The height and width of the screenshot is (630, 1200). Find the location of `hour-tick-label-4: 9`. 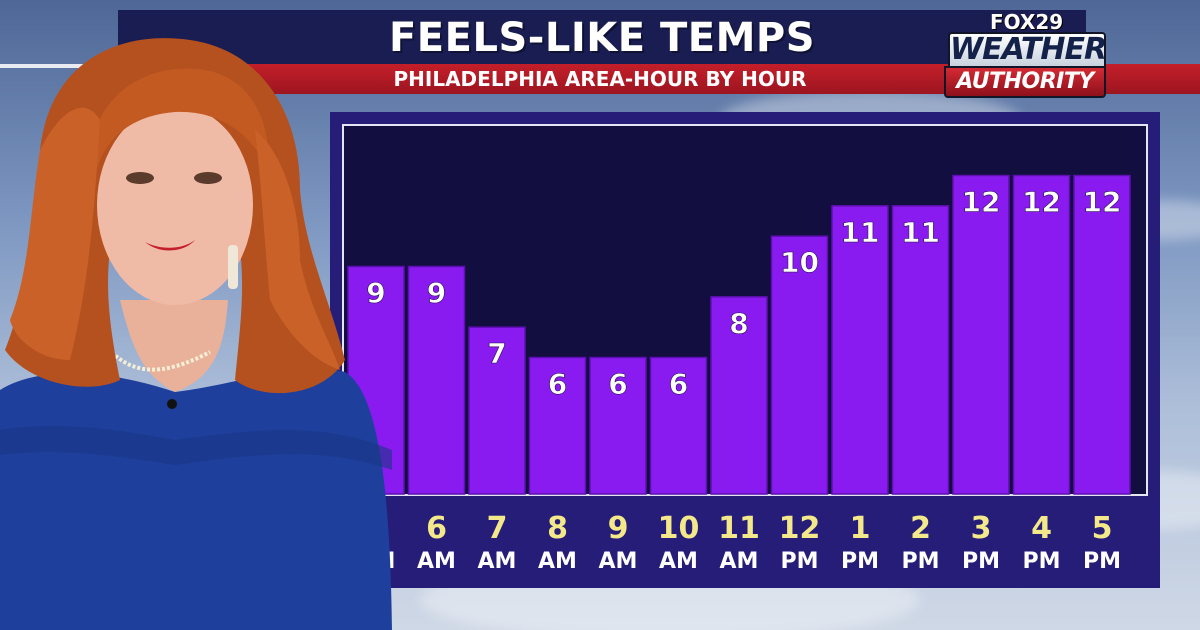

hour-tick-label-4: 9 is located at coordinates (618, 528).